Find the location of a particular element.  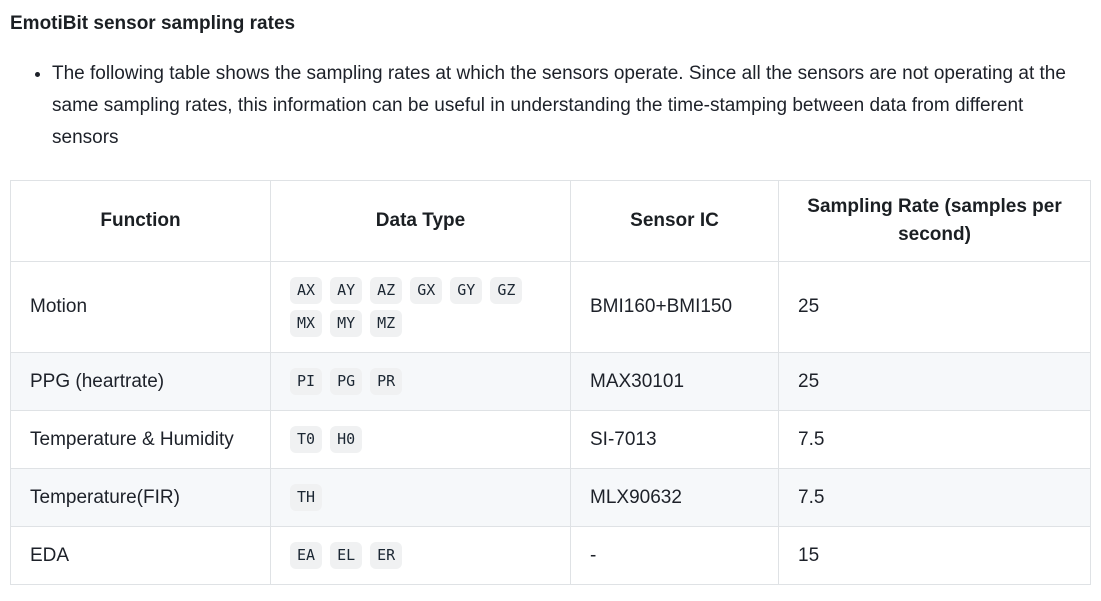

data-type-cell: TH is located at coordinates (420, 497).